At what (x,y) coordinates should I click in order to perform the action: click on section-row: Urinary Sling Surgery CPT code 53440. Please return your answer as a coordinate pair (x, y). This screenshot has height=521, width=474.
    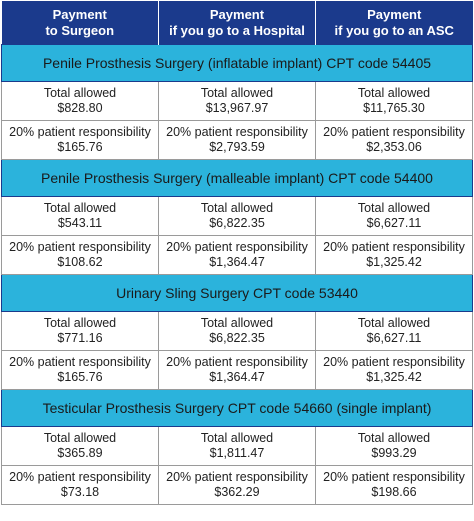
    Looking at the image, I should click on (237, 293).